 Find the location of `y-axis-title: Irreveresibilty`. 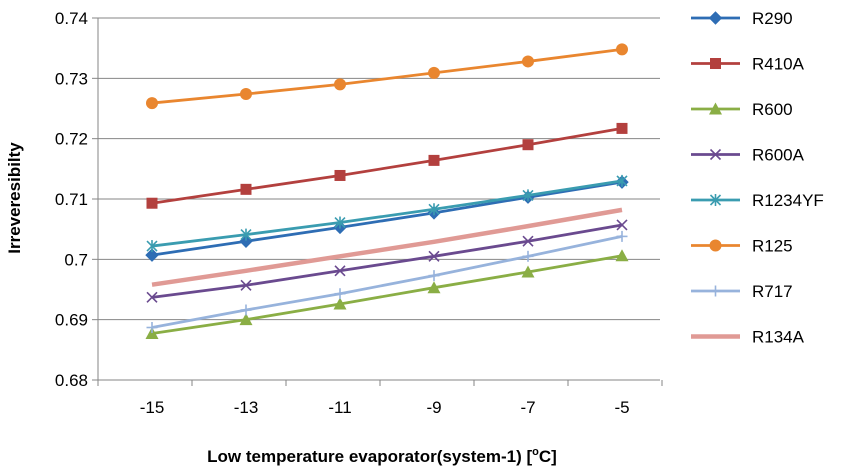

y-axis-title: Irreveresibilty is located at coordinates (14, 198).